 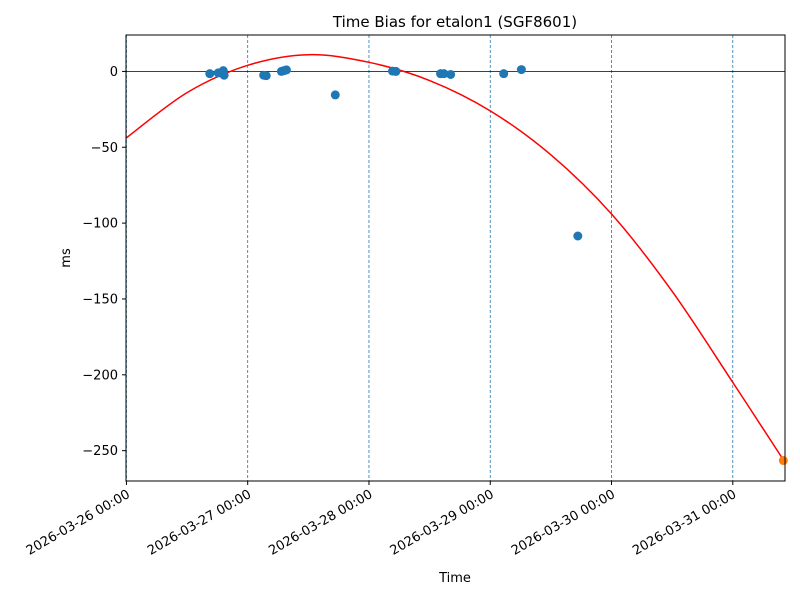 I want to click on y-axis-label: ms, so click(x=66, y=258).